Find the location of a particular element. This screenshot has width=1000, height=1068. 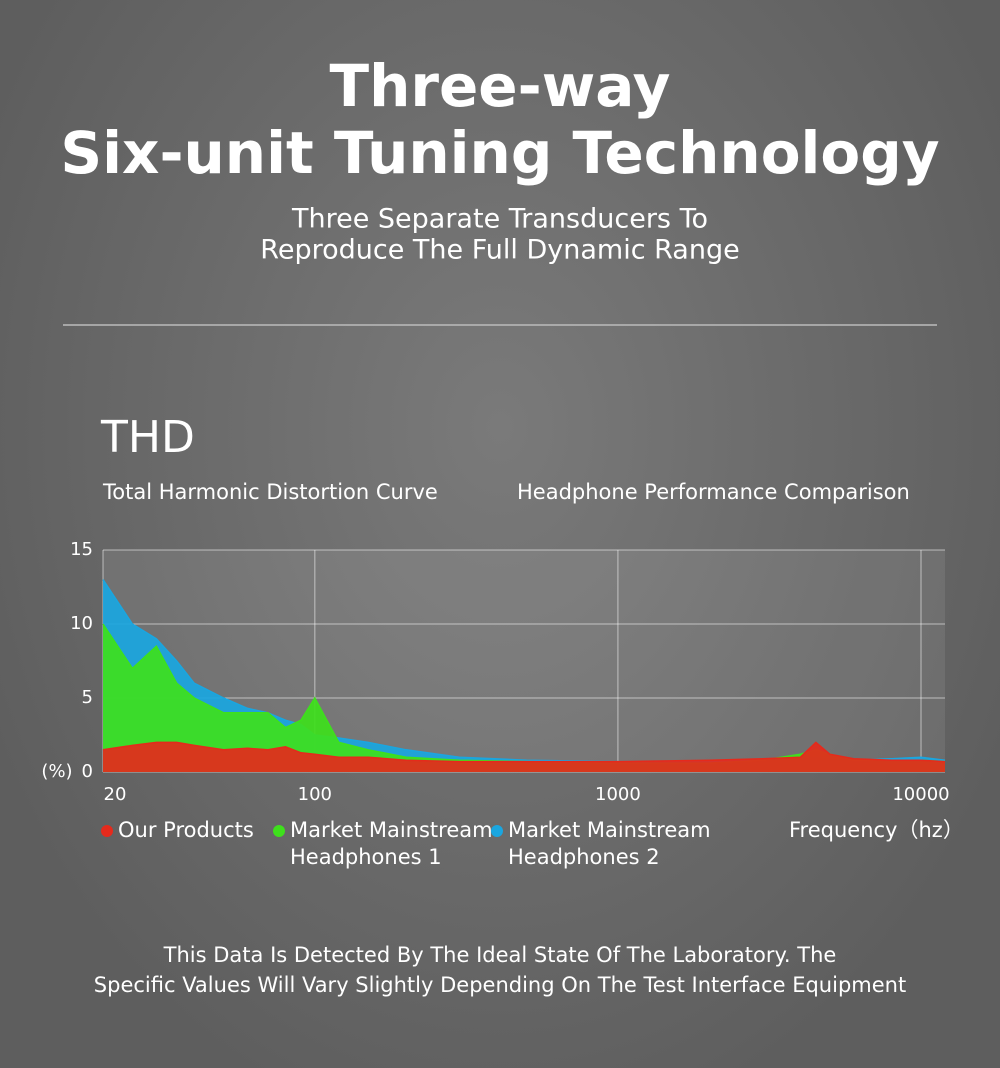

x-tick-label: 1000 is located at coordinates (618, 794).